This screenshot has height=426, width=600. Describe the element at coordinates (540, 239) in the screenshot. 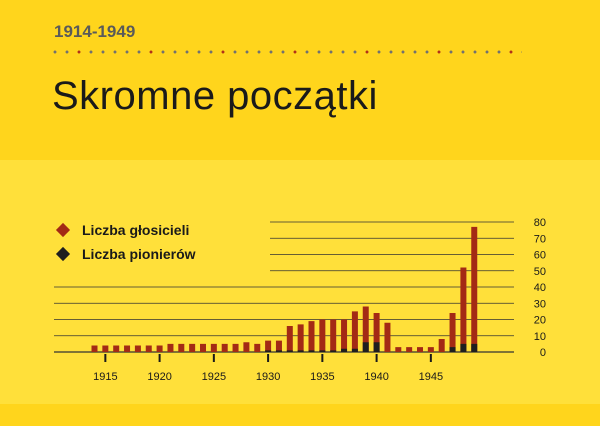

I see `y-tick-label: 70` at that location.